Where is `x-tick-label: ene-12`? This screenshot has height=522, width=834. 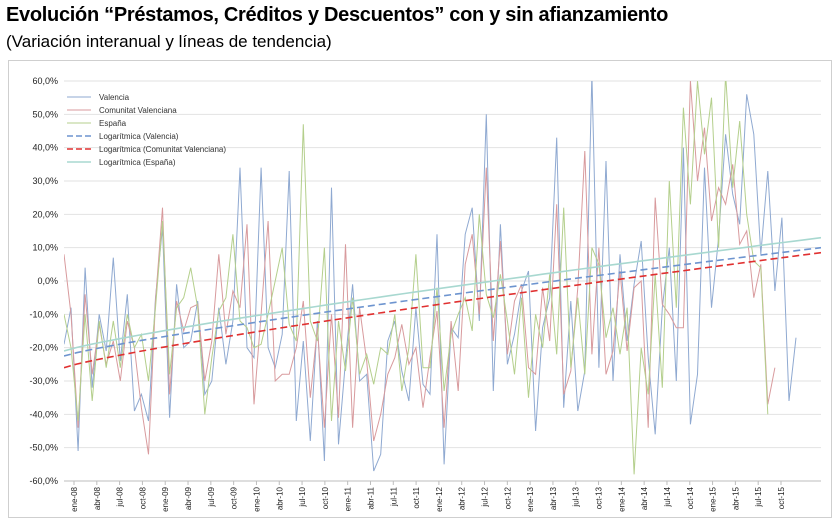
x-tick-label: ene-12 is located at coordinates (439, 498).